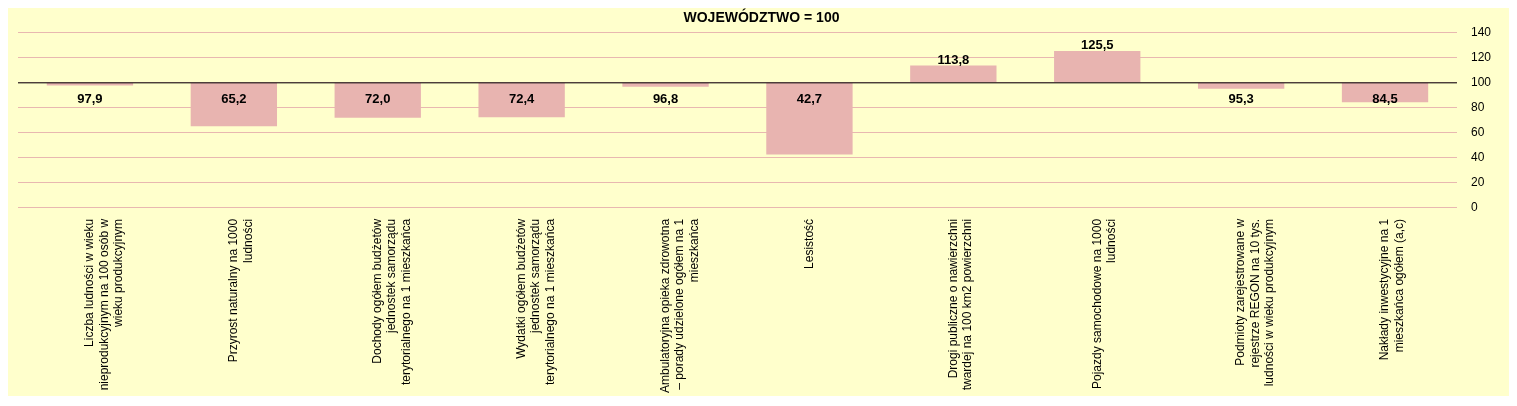 The height and width of the screenshot is (406, 1517). What do you see at coordinates (240, 290) in the screenshot?
I see `x-tick-label: Przyrost naturalny na 1000 ludności` at bounding box center [240, 290].